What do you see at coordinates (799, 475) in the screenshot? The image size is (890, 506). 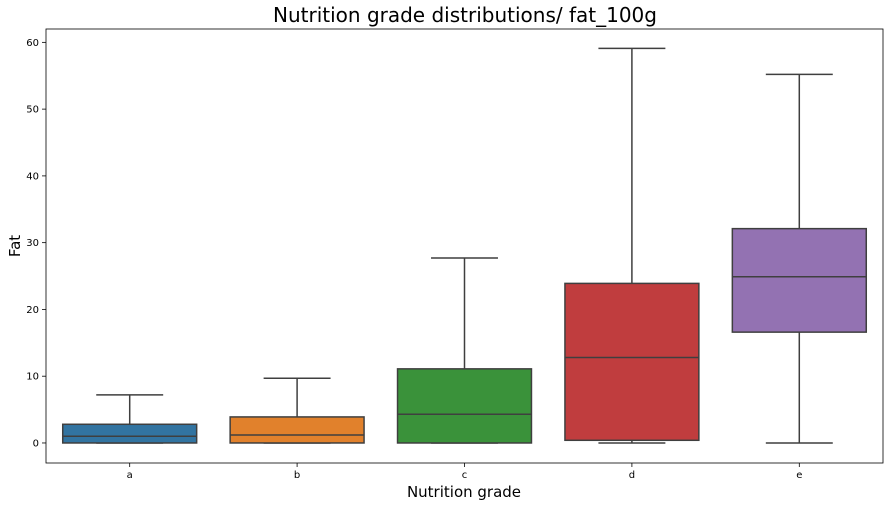 I see `x-tick-label: e` at bounding box center [799, 475].